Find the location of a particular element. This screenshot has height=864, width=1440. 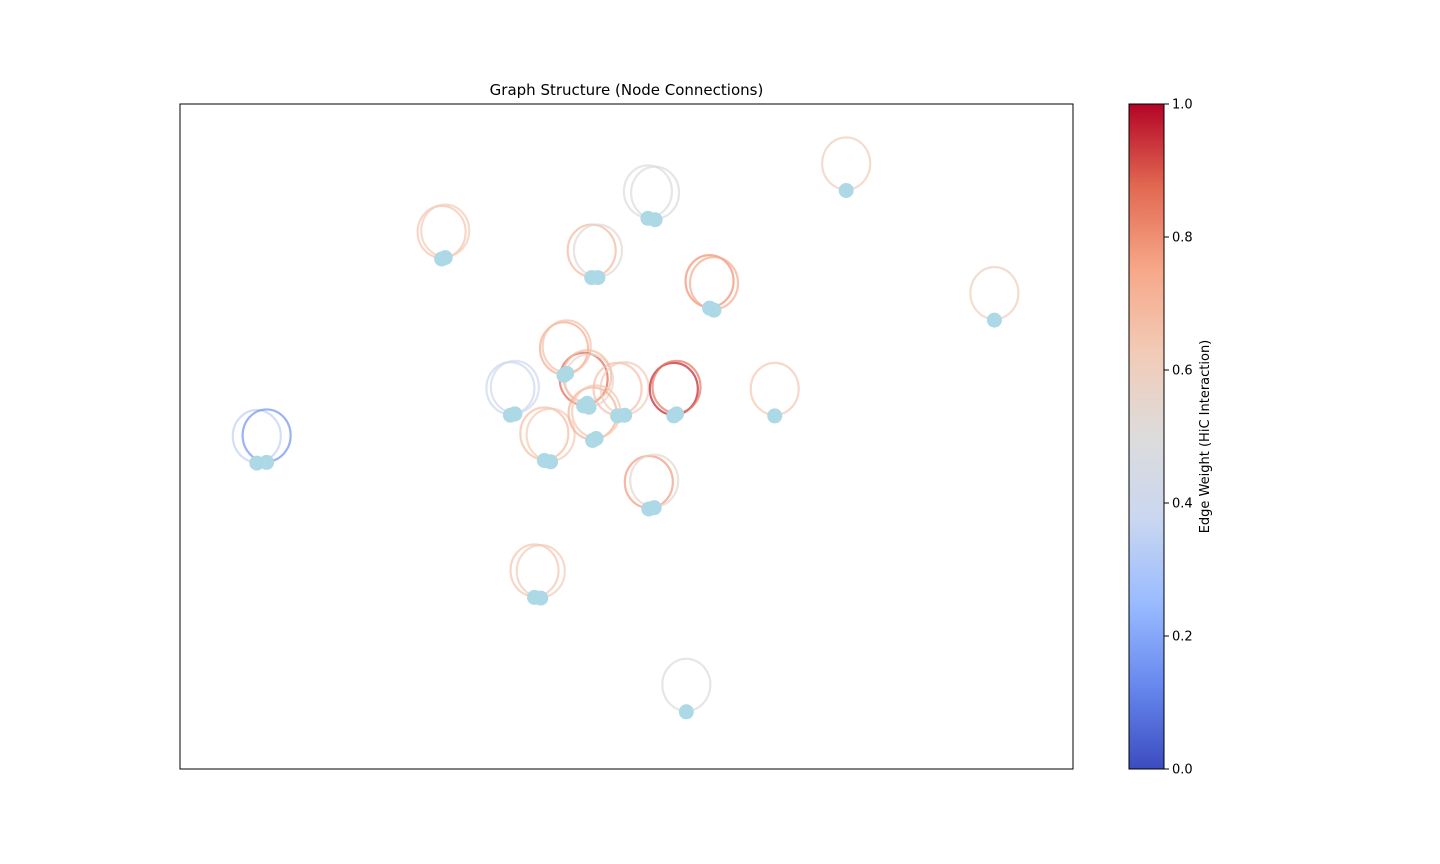

chart-title: Graph Structure (Node Connections) is located at coordinates (627, 90).